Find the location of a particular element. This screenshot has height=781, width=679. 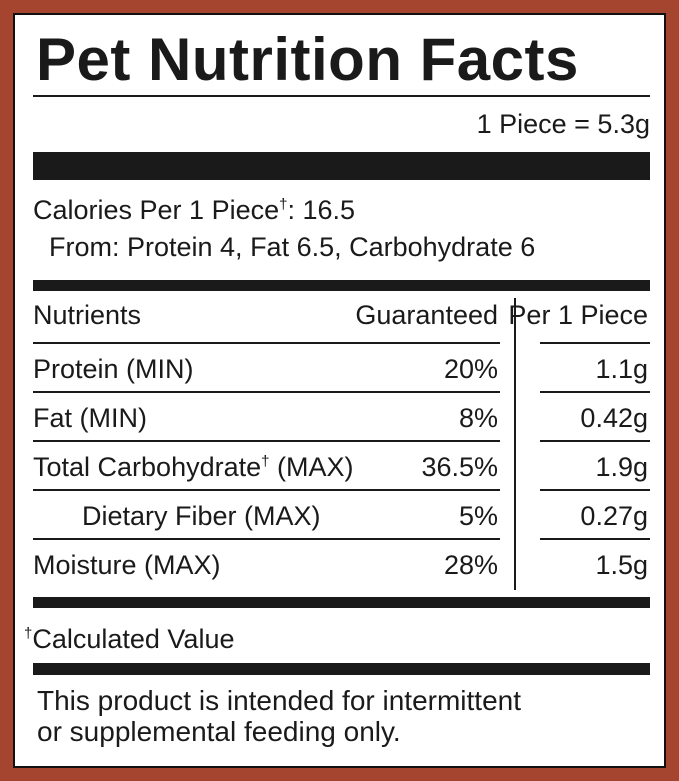

calories: Calories Per 1 Piece†: 16.5 is located at coordinates (194, 210).